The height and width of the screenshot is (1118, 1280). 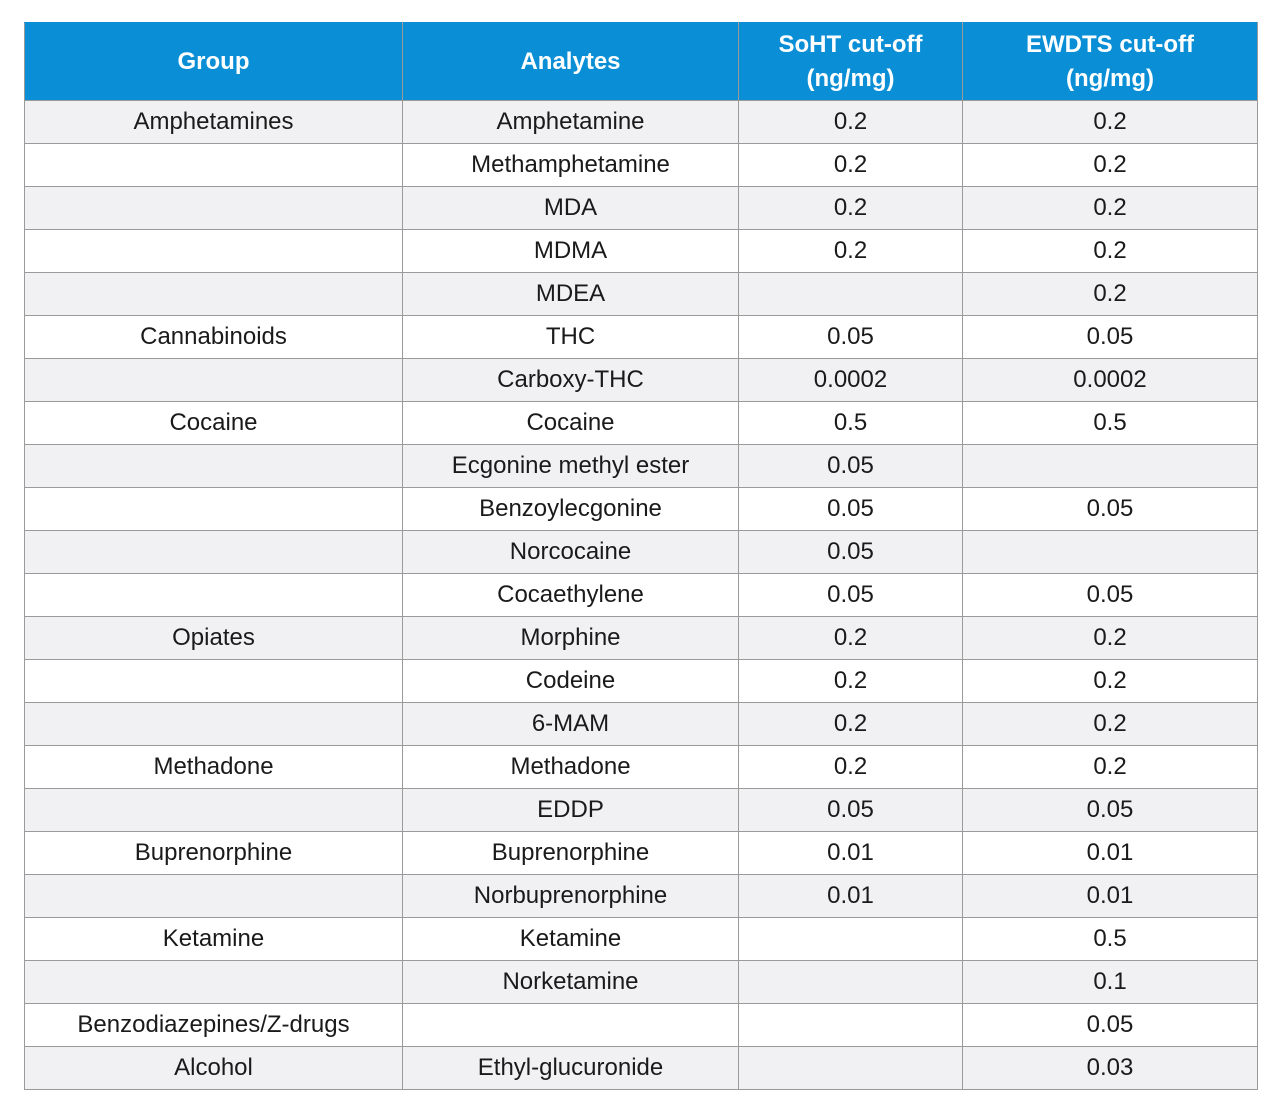 I want to click on group-cell: Buprenorphine, so click(x=213, y=853).